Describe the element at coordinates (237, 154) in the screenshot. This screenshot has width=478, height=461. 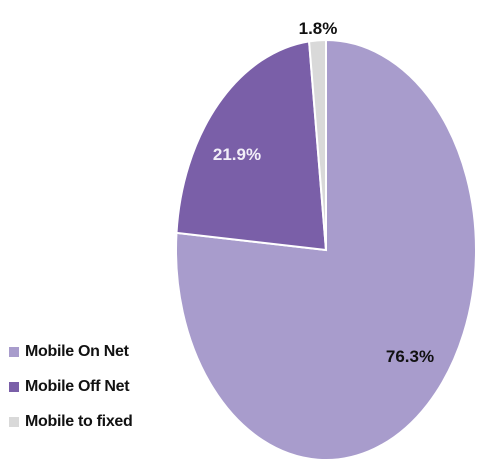
I see `slice-label-mobile-off-net: 21.9%` at that location.